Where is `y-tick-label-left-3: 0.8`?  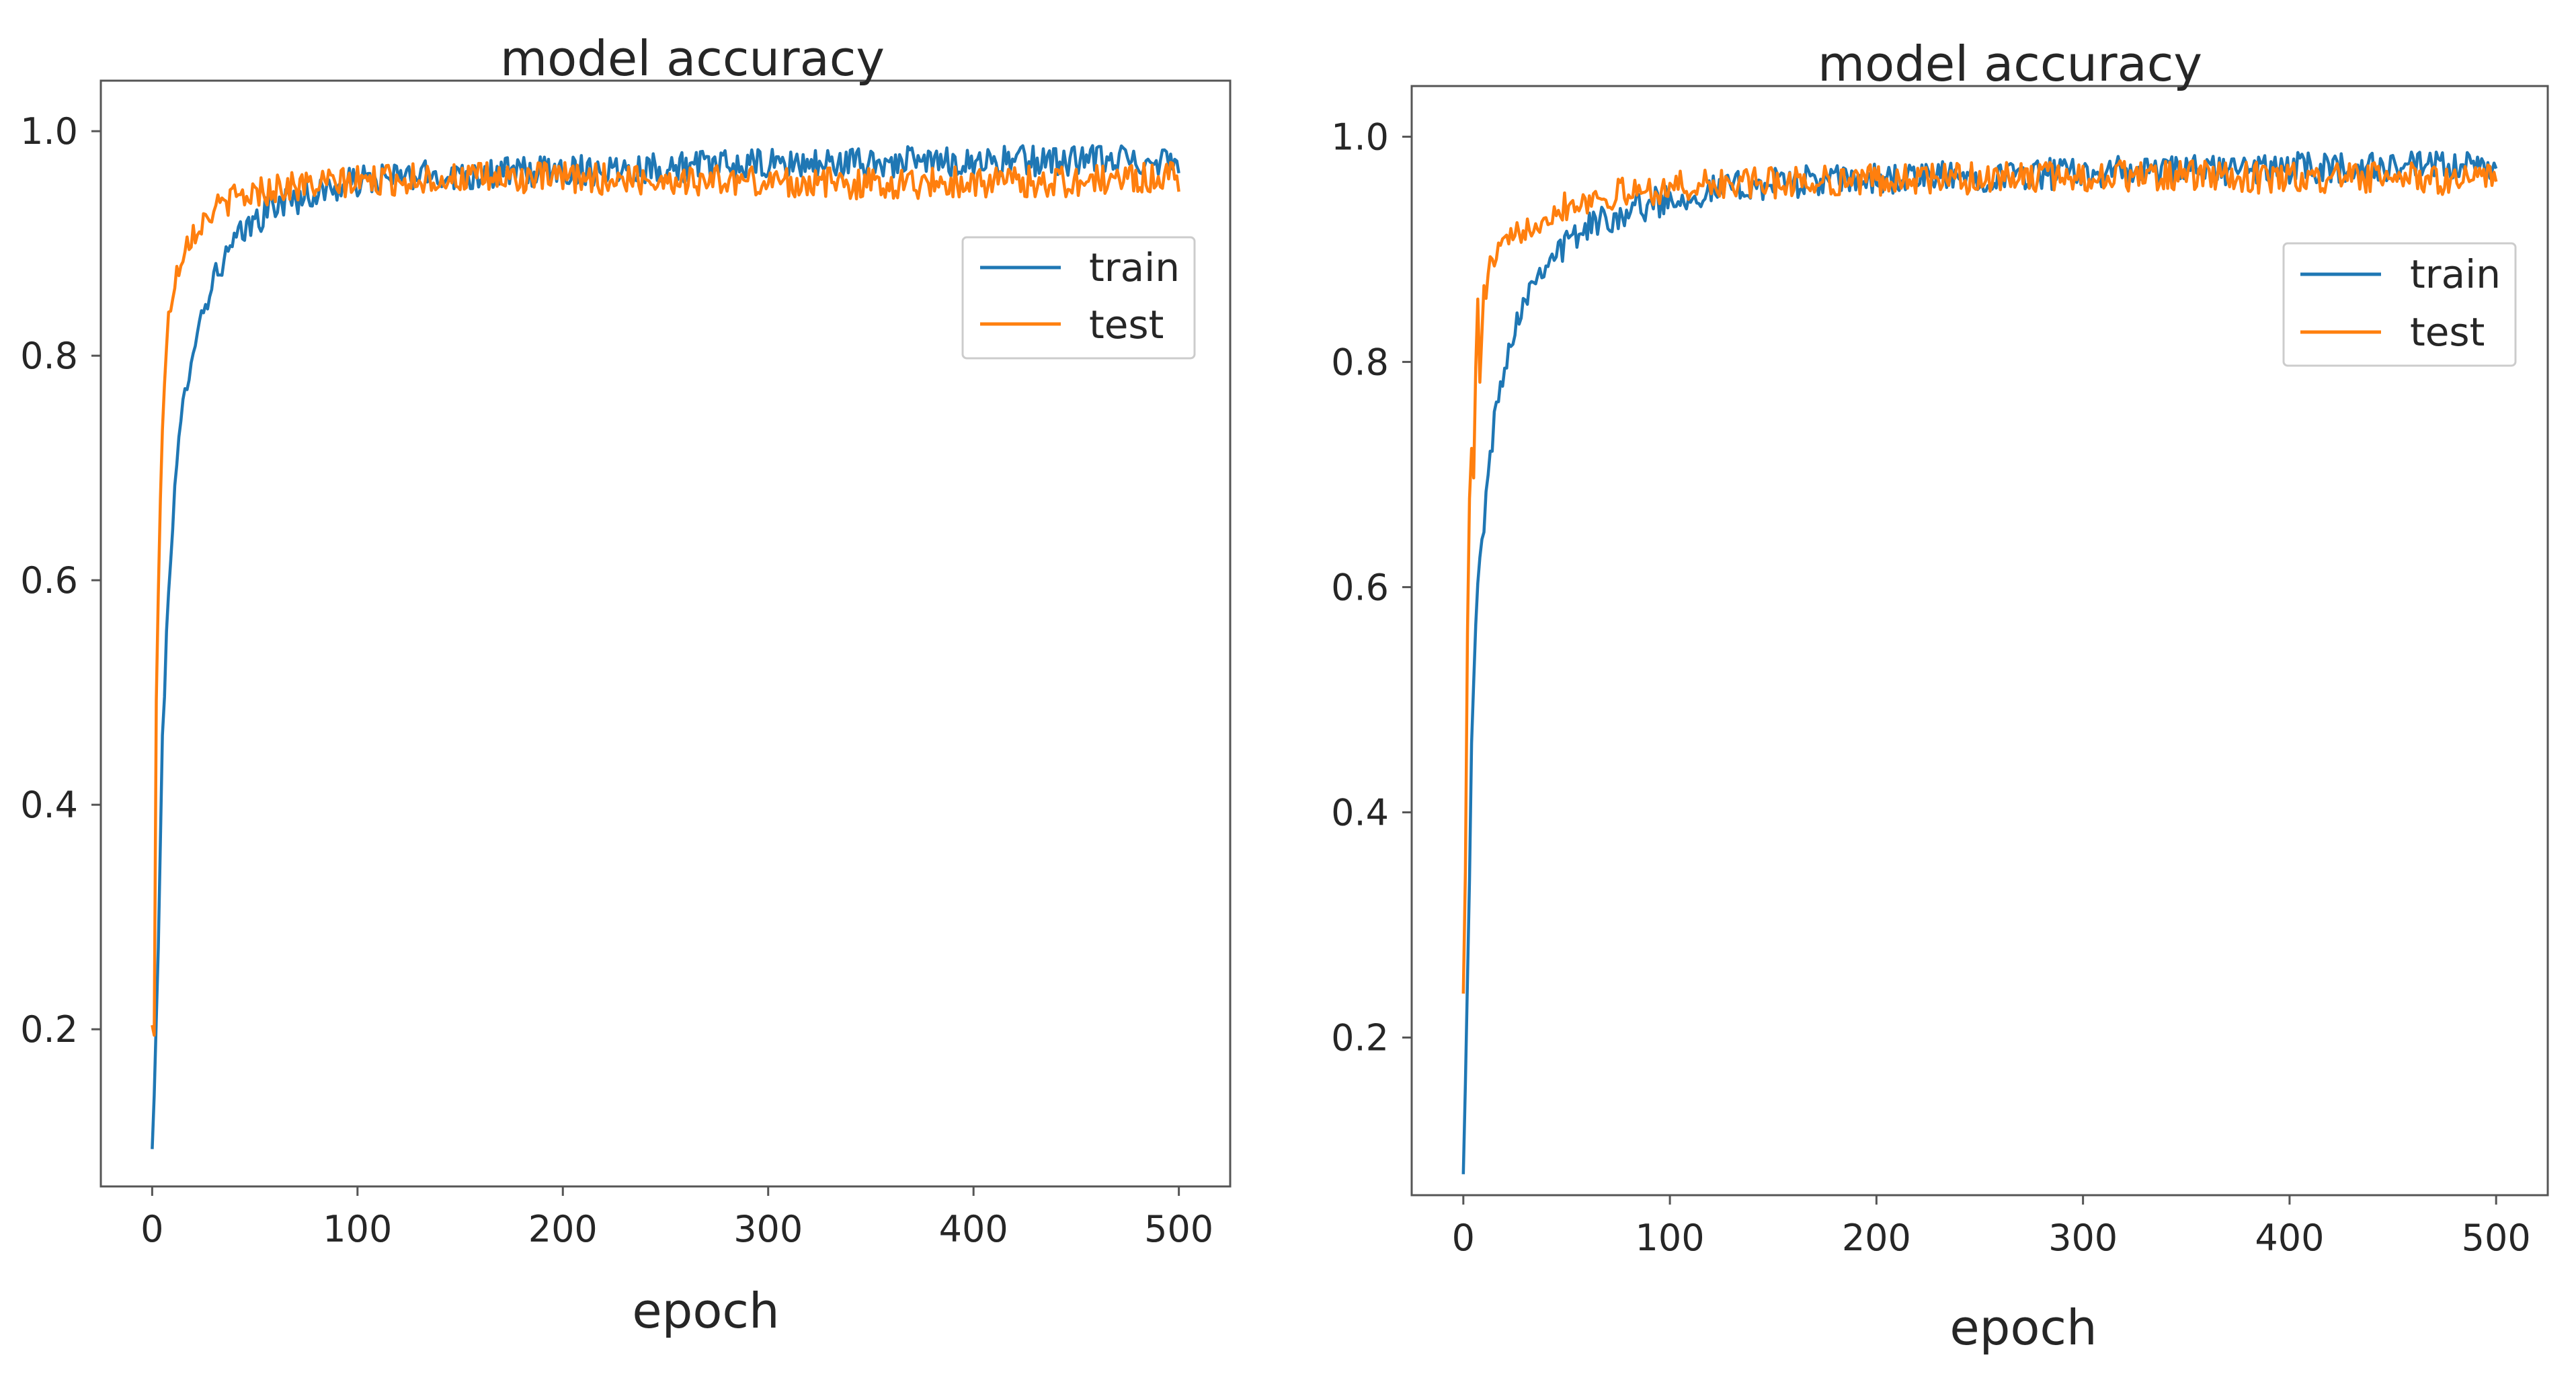 y-tick-label-left-3: 0.8 is located at coordinates (49, 356).